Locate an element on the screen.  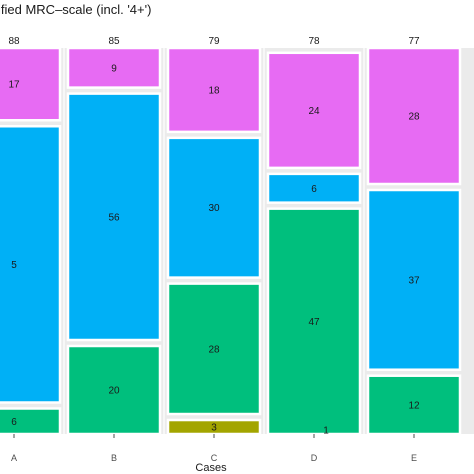
chart-title: ified MRC–scale (incl. '4+') is located at coordinates (75, 9).